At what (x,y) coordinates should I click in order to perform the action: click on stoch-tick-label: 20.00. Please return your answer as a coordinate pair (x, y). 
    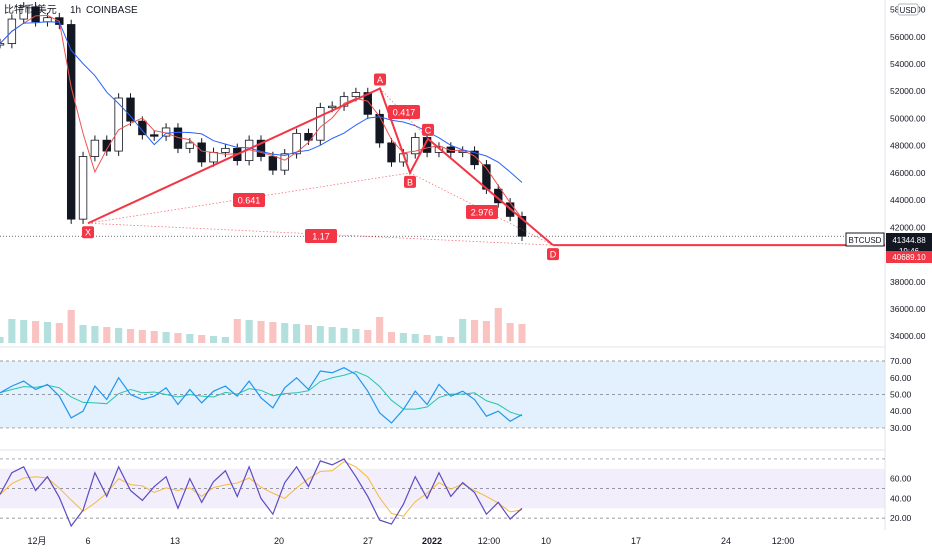
    Looking at the image, I should click on (901, 518).